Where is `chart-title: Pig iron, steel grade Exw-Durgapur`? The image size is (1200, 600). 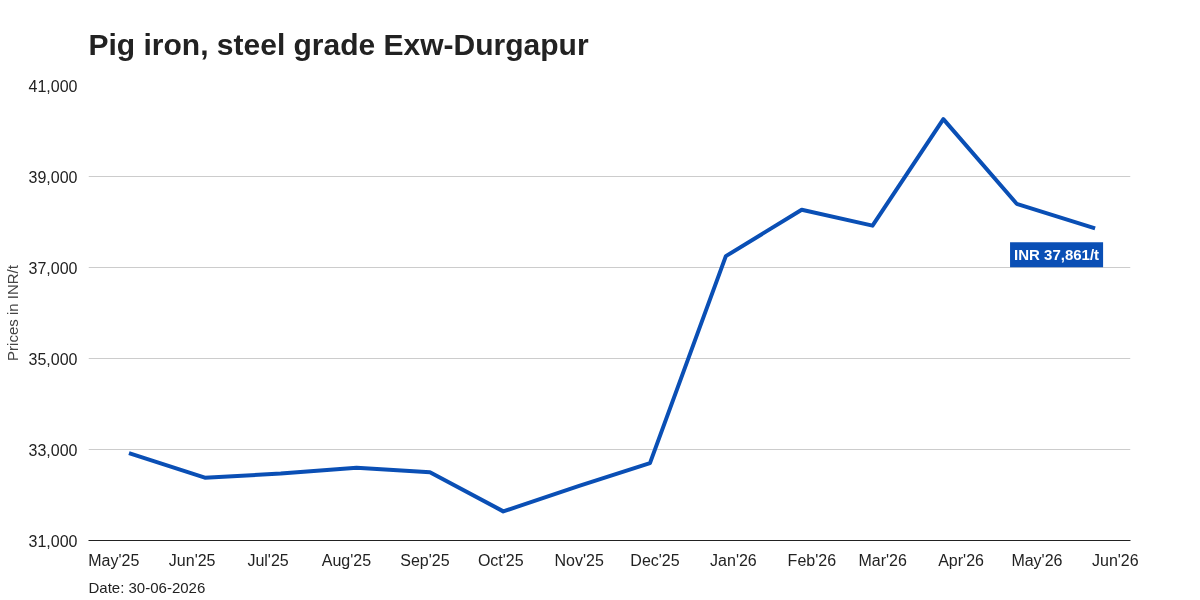 chart-title: Pig iron, steel grade Exw-Durgapur is located at coordinates (338, 44).